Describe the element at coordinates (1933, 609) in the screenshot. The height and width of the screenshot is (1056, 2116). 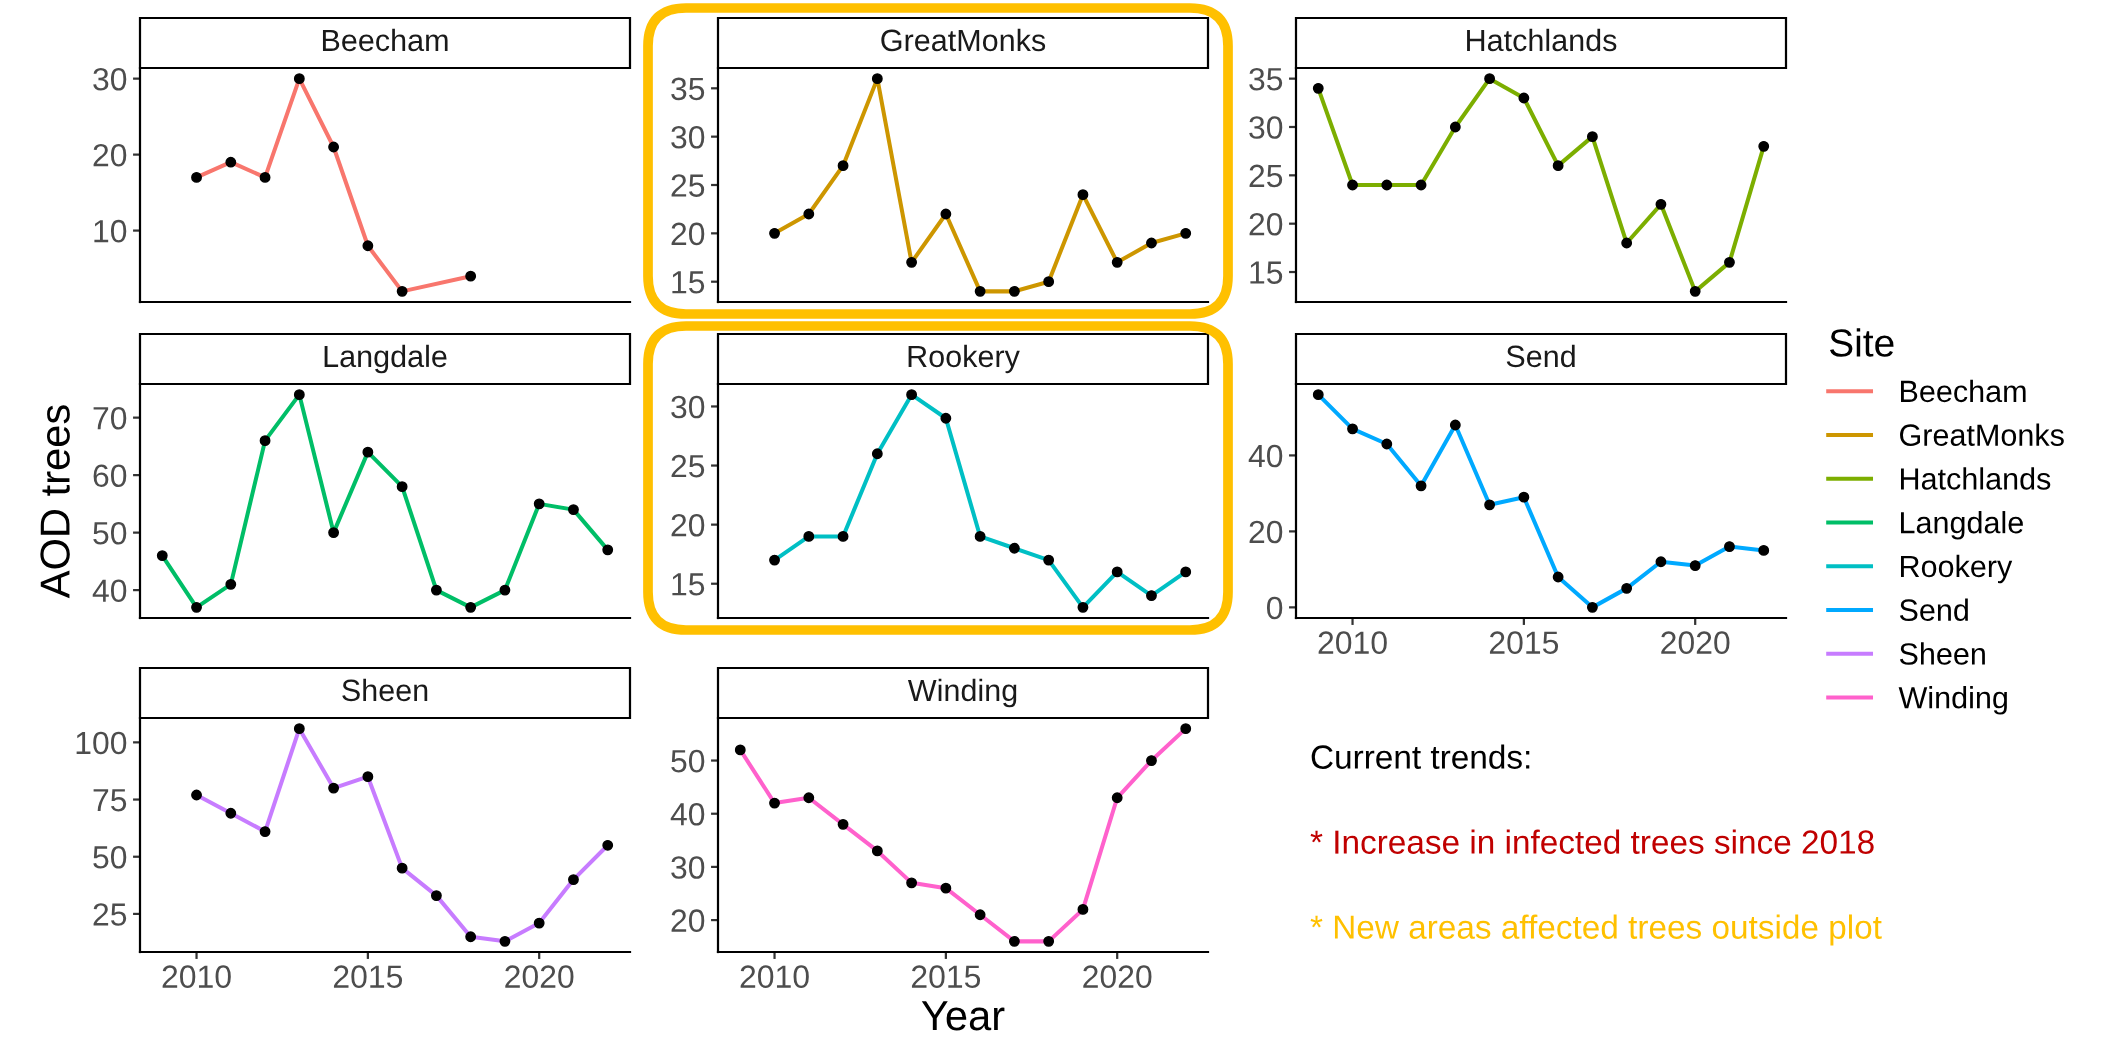
I see `legend-label: Send` at that location.